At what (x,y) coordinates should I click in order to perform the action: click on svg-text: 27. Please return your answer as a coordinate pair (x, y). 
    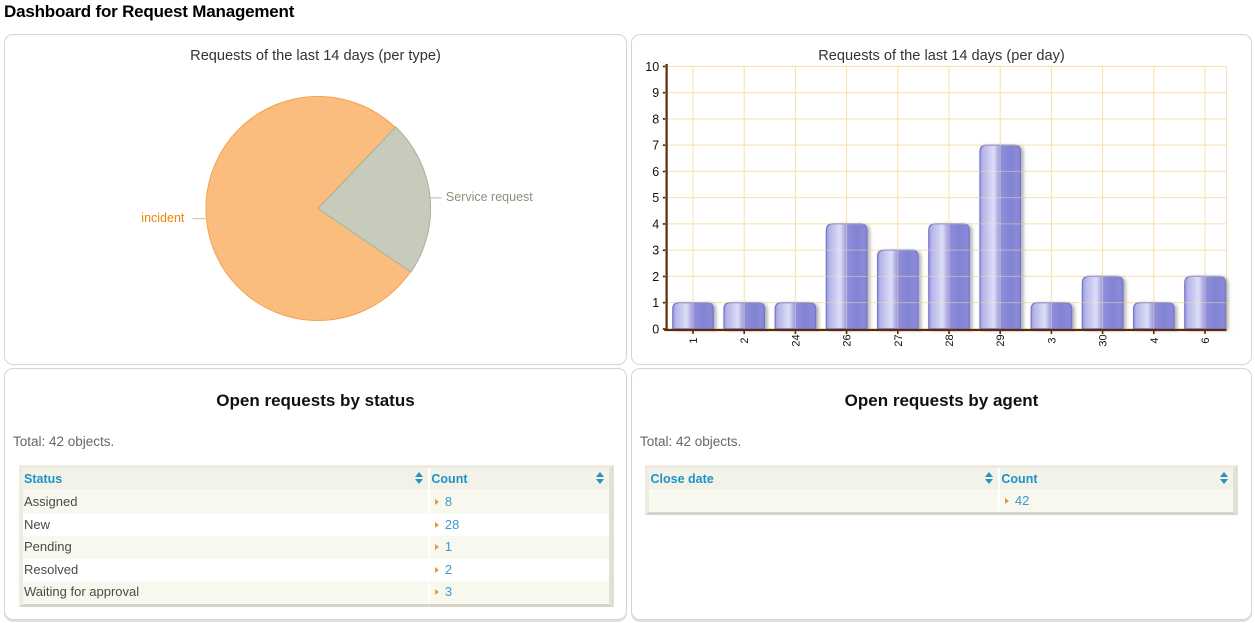
    Looking at the image, I should click on (899, 340).